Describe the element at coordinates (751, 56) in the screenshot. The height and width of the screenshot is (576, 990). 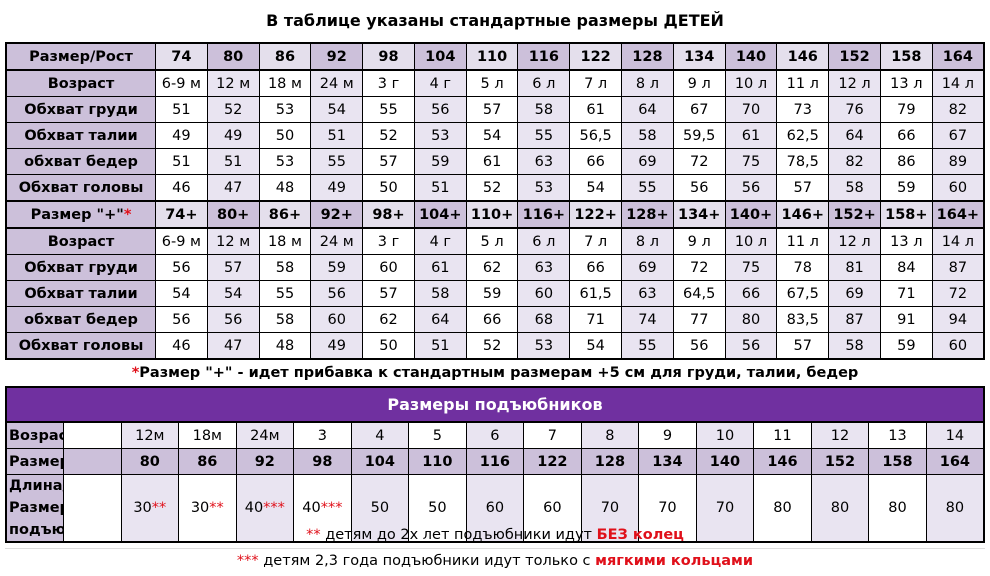
I see `size-header-cell: 140` at that location.